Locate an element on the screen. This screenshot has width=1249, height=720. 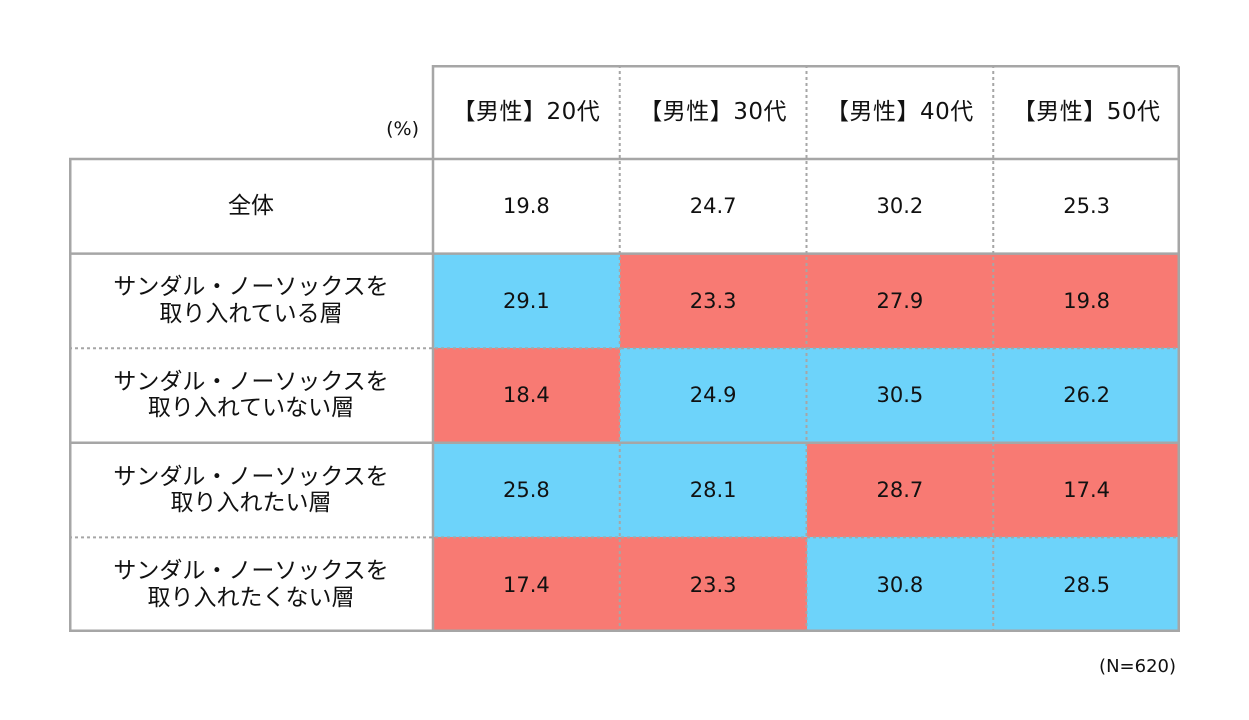
row-label: サンダル・ノーソックスを 取り入れたい層 is located at coordinates (251, 490).